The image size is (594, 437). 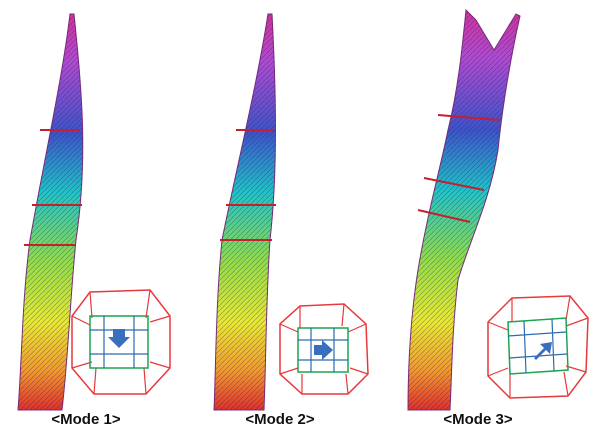 I want to click on down-arrow-icon, so click(x=119, y=338).